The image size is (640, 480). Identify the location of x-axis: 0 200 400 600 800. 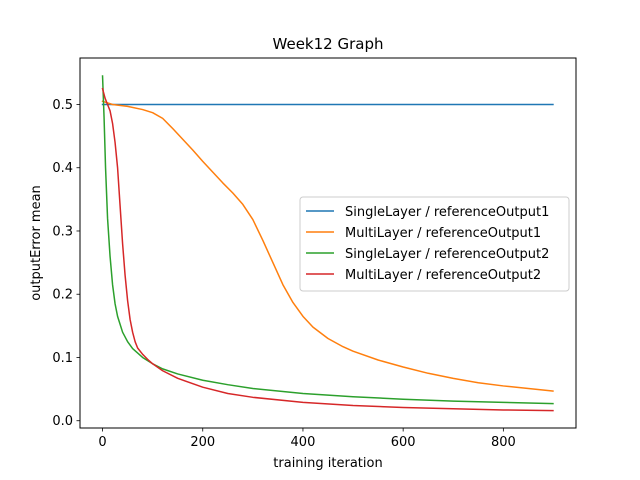
(307, 439).